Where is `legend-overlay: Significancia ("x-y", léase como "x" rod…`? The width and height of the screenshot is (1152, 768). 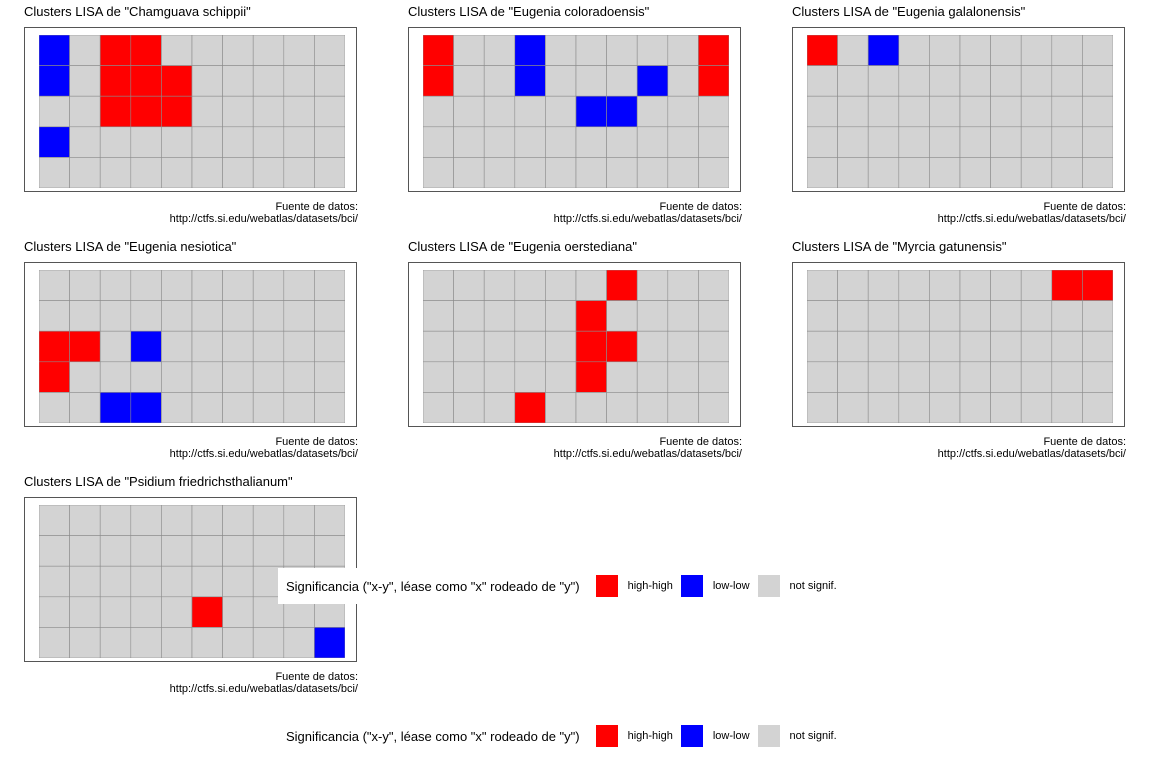 legend-overlay: Significancia ("x-y", léase como "x" rod… is located at coordinates (560, 586).